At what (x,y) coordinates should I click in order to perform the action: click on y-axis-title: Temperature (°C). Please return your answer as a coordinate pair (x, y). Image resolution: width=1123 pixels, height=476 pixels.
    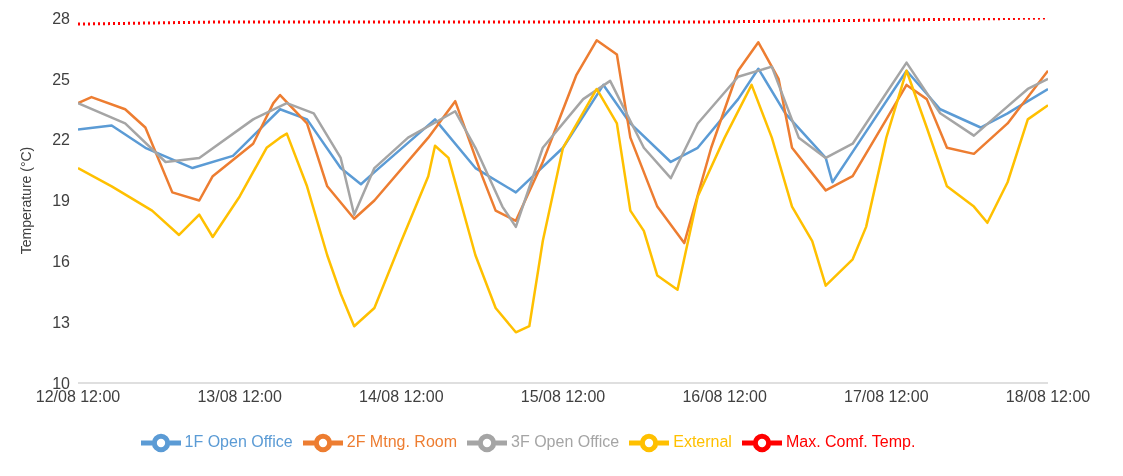
    Looking at the image, I should click on (25, 200).